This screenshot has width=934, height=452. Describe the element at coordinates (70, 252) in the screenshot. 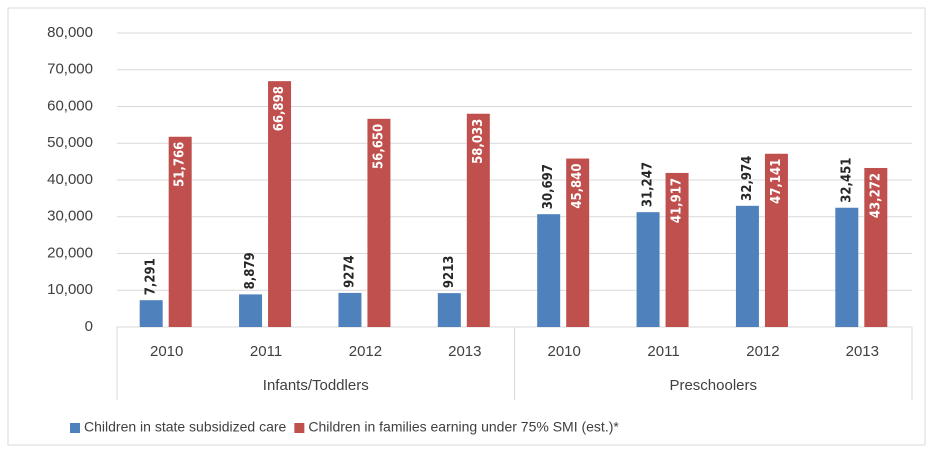

I see `y-tick-label: 20,000` at that location.